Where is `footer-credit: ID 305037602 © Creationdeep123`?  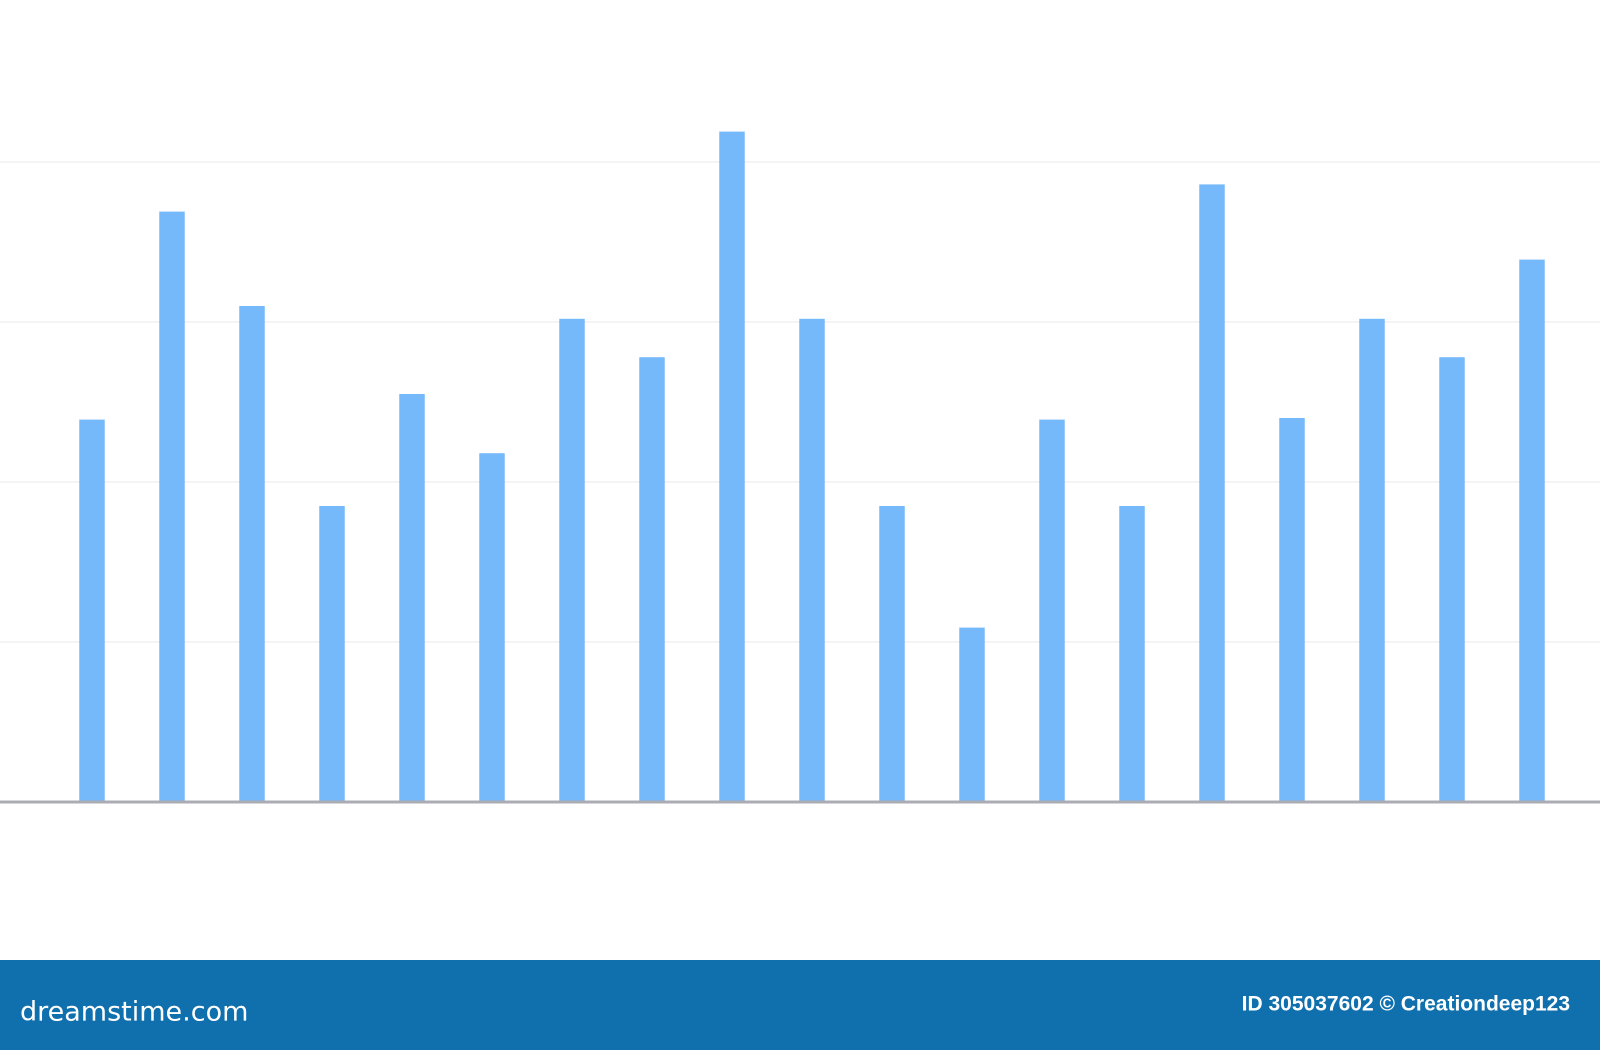
footer-credit: ID 305037602 © Creationdeep123 is located at coordinates (1406, 1004).